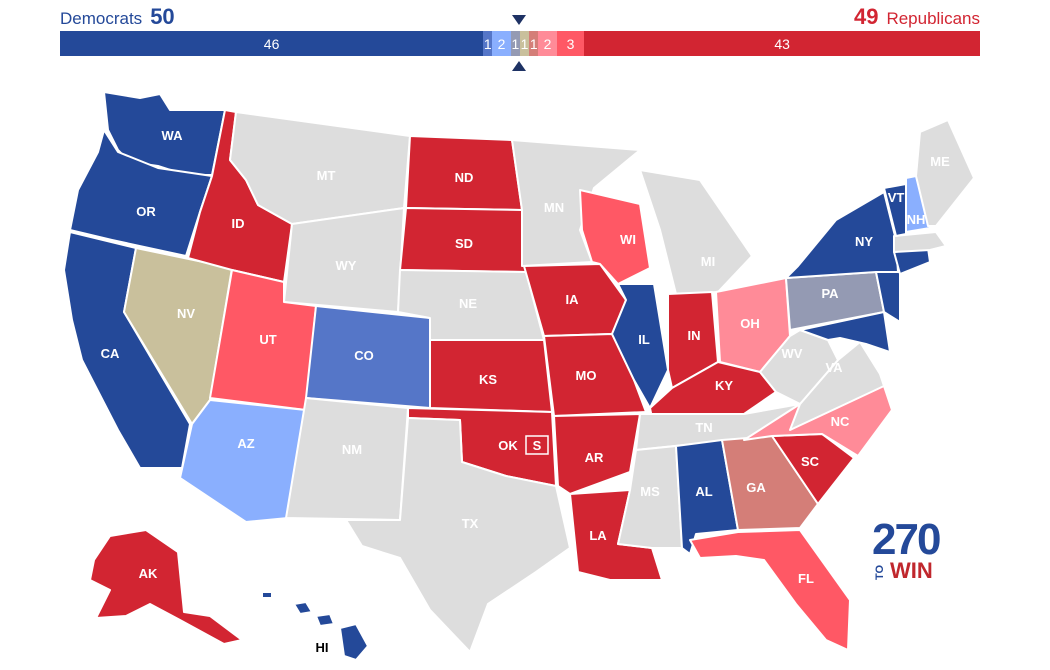 Image resolution: width=1050 pixels, height=670 pixels. What do you see at coordinates (101, 18) in the screenshot?
I see `democrats-label: Democrats` at bounding box center [101, 18].